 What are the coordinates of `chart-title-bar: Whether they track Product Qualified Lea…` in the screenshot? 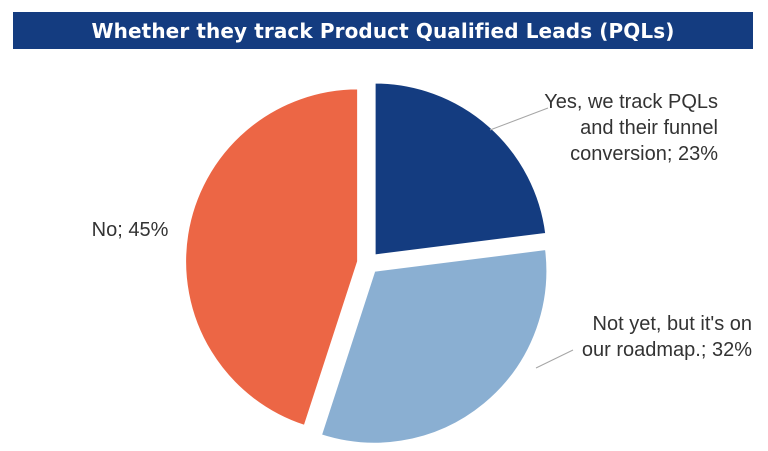 It's located at (383, 30).